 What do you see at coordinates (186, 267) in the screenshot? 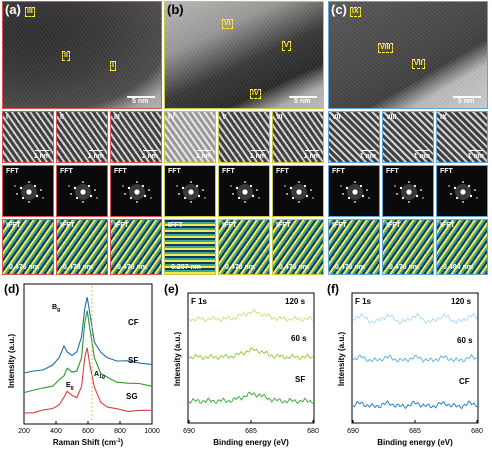
I see `d-spacing-label: 0.207 nm` at bounding box center [186, 267].